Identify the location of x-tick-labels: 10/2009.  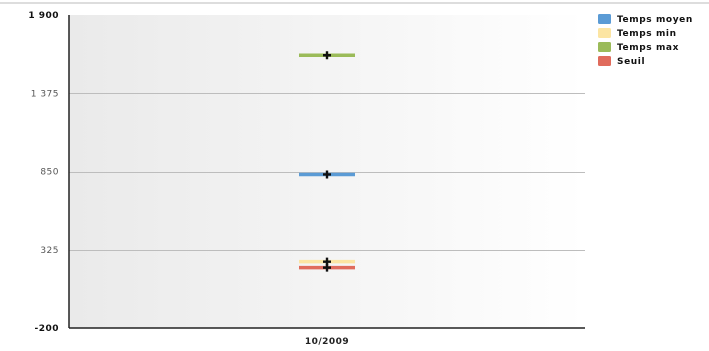
(327, 342).